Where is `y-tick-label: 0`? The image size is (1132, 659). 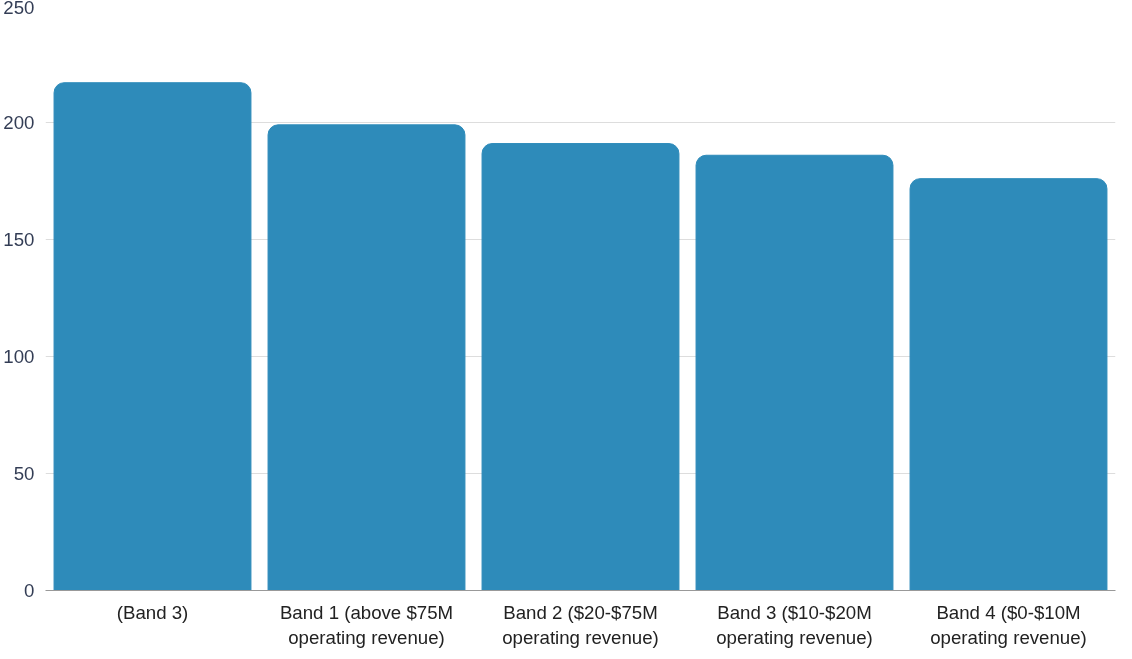 y-tick-label: 0 is located at coordinates (29, 590).